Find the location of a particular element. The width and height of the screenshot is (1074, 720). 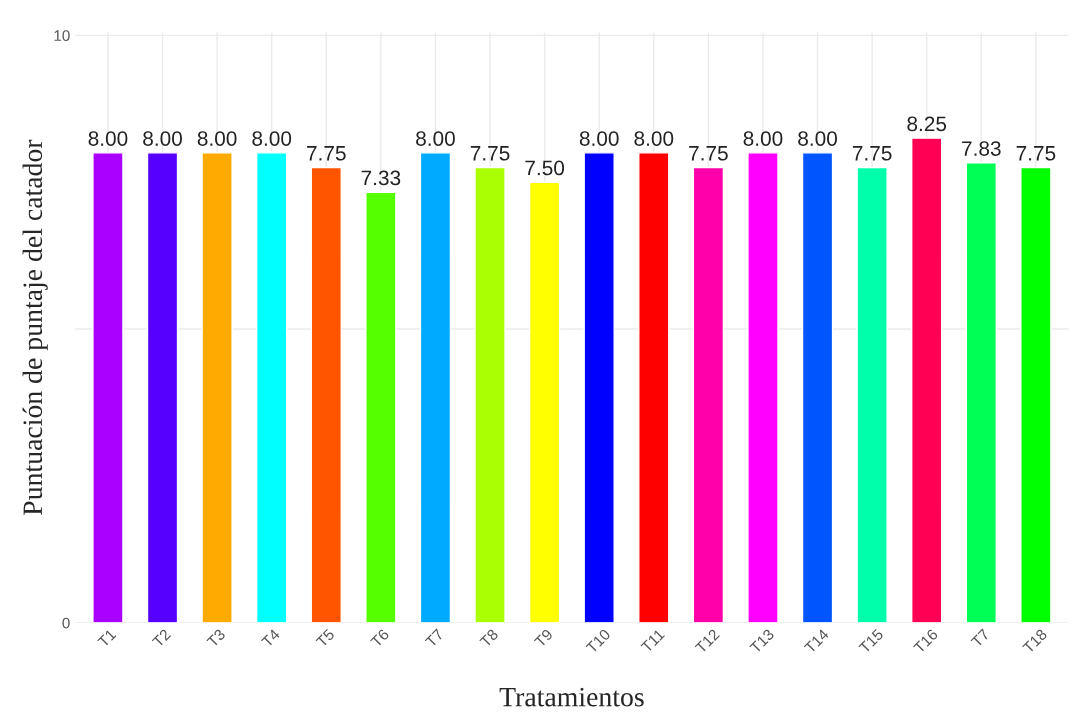

x-tick-label: T3 is located at coordinates (216, 638).